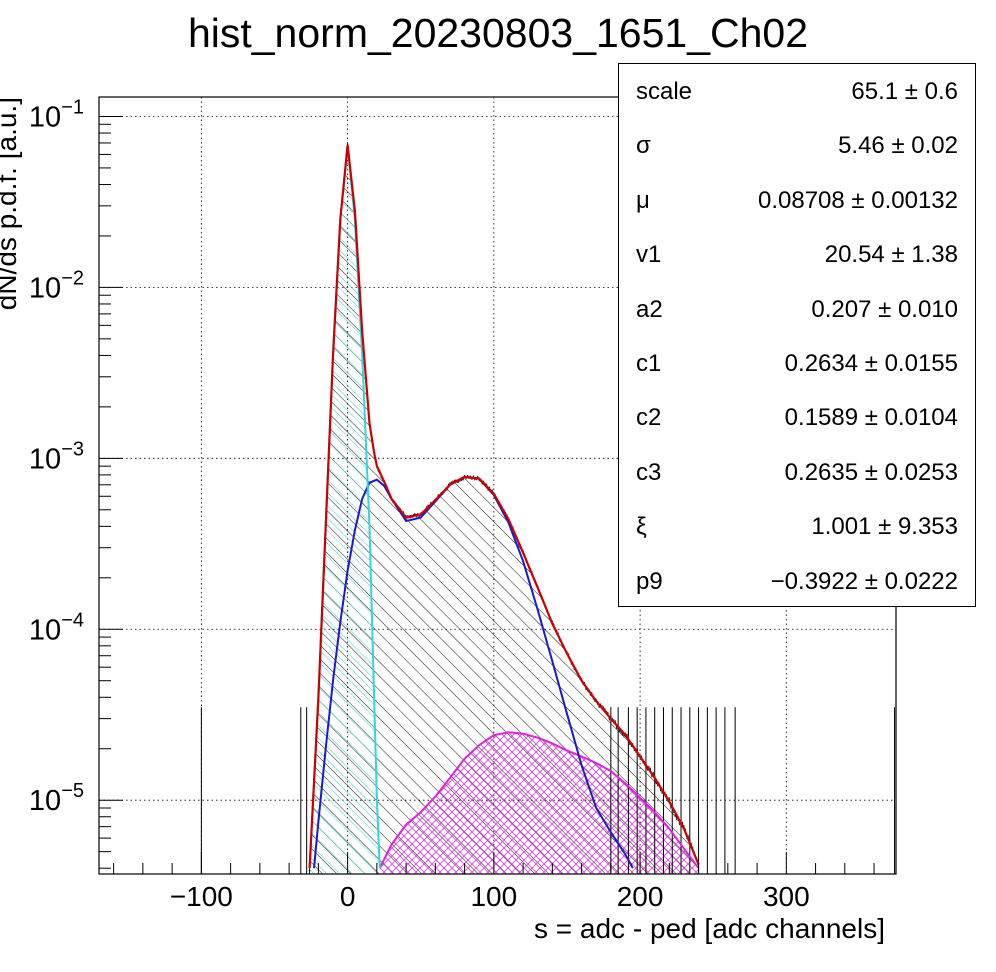 This screenshot has height=972, width=996. I want to click on stat-row: c2 0.1589 ± 0.0104, so click(797, 417).